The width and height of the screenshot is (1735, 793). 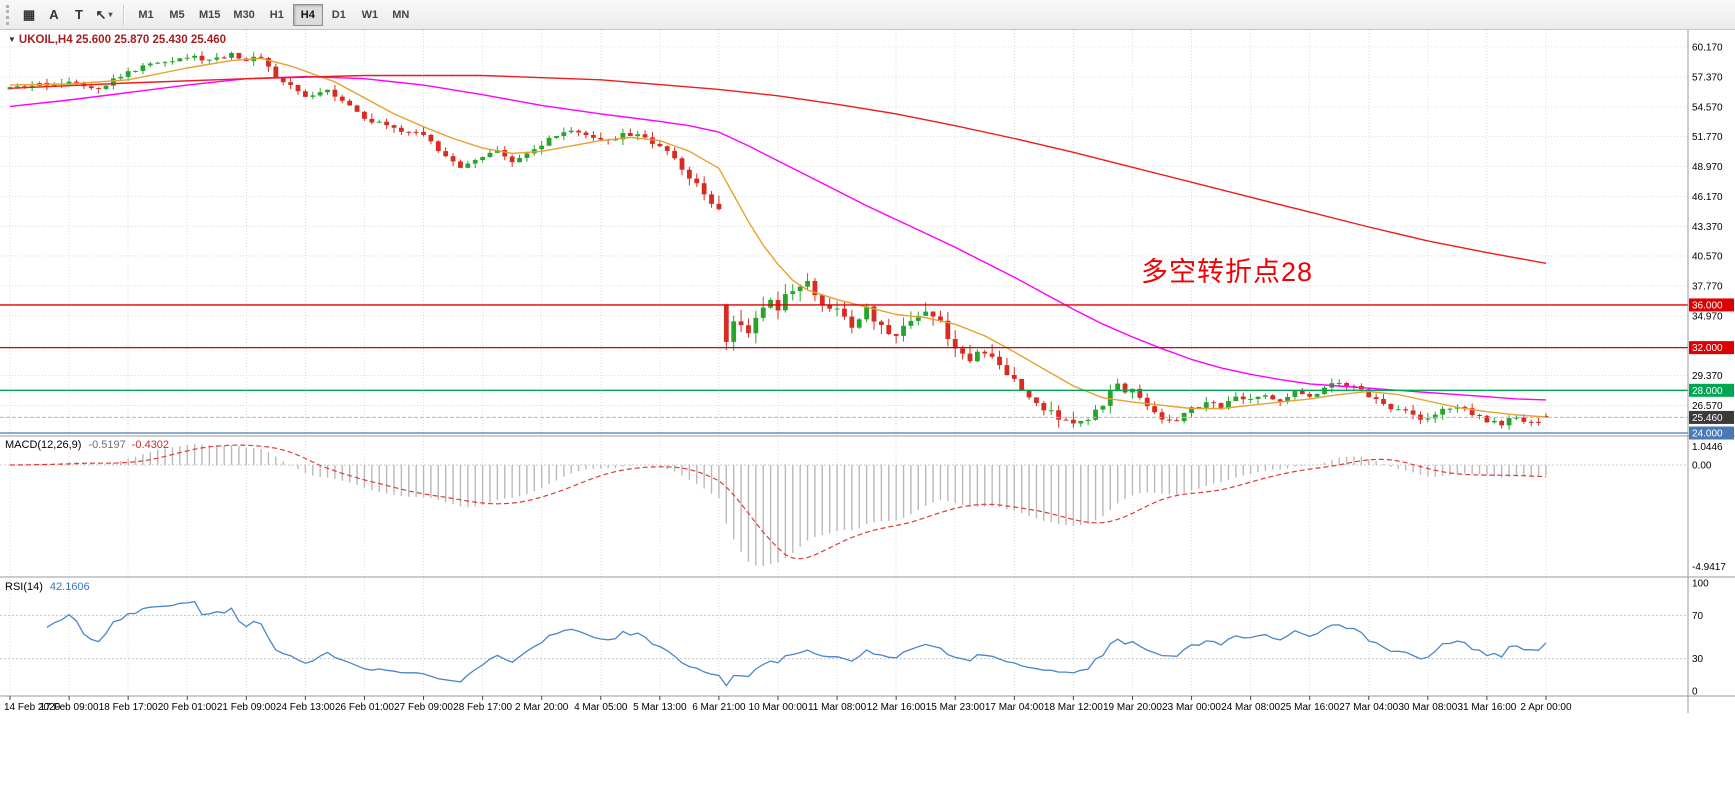 I want to click on svg-text: 15 Mar 23:00, so click(x=955, y=707).